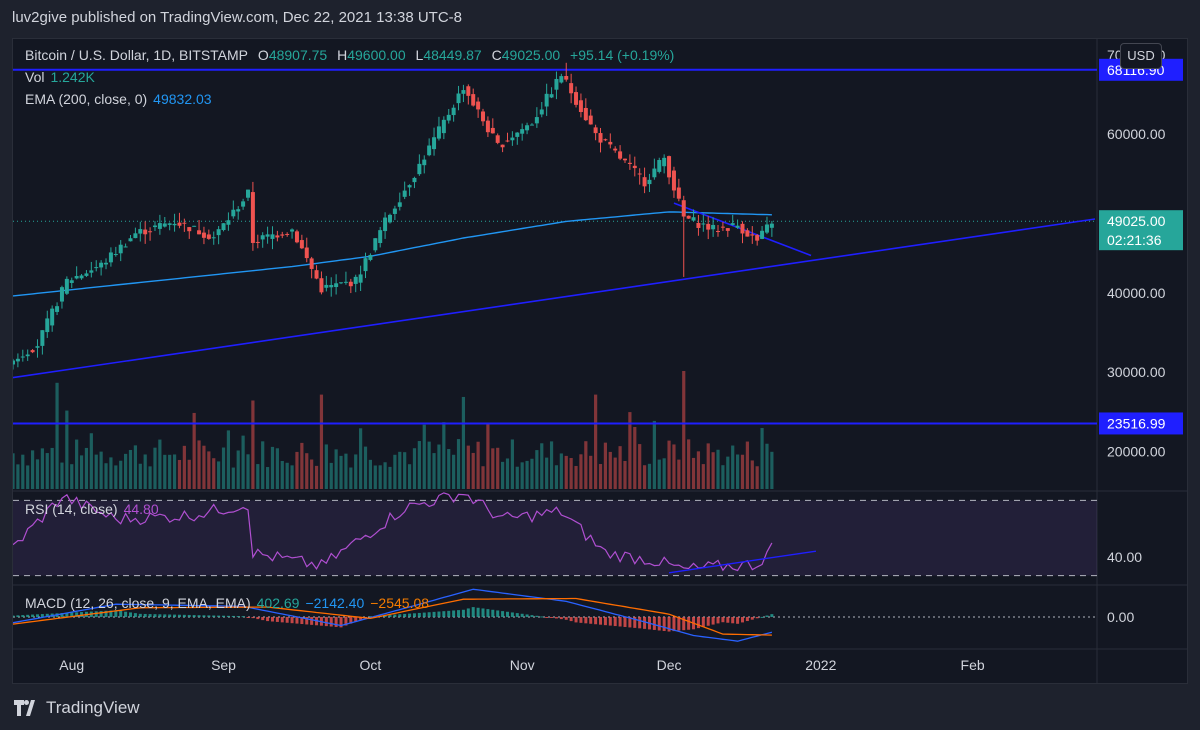  What do you see at coordinates (555, 538) in the screenshot?
I see `rsi-band` at bounding box center [555, 538].